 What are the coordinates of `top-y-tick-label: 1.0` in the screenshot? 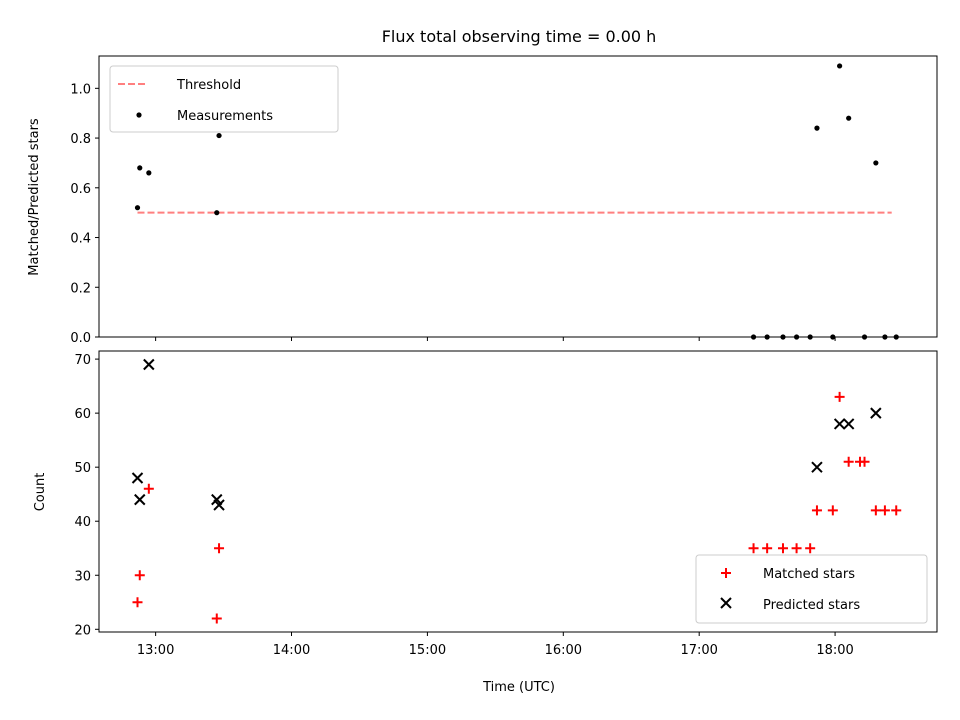 It's located at (80, 89).